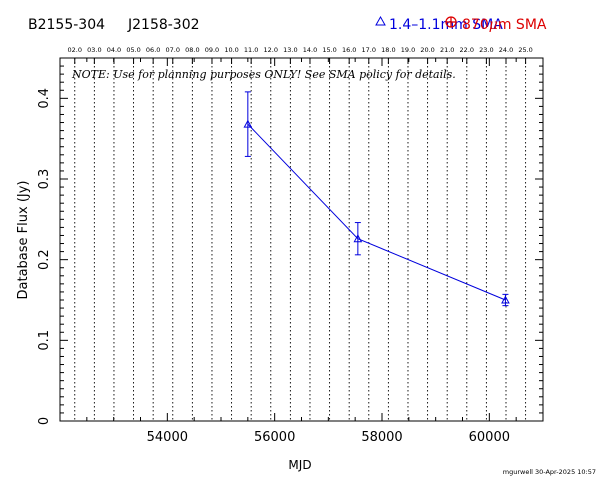  I want to click on top-axis-tick-label: 11.0, so click(251, 50).